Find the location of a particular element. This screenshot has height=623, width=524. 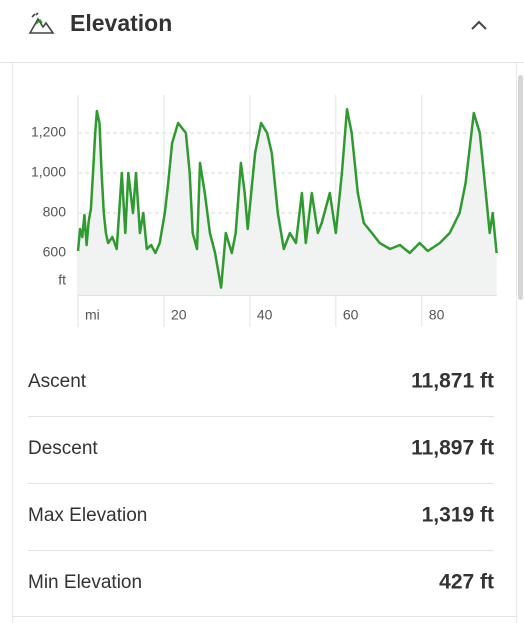

y-tick-label: 1,200 is located at coordinates (48, 132).